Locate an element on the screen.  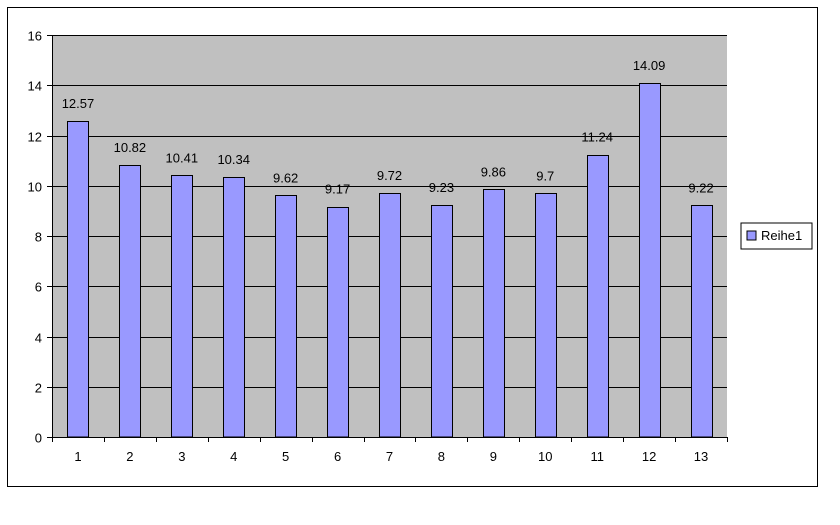
data-label: 9.17 is located at coordinates (337, 189).